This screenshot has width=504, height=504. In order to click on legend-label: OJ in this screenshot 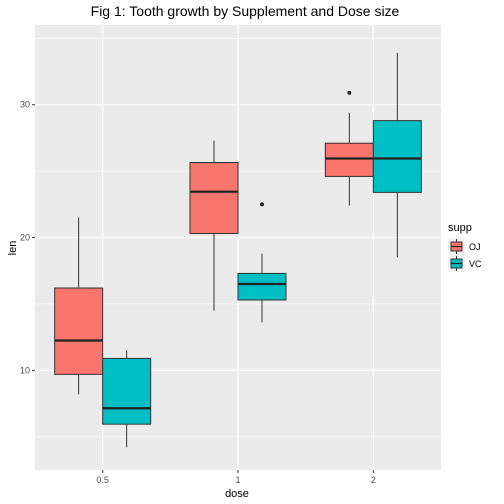, I will do `click(475, 247)`.